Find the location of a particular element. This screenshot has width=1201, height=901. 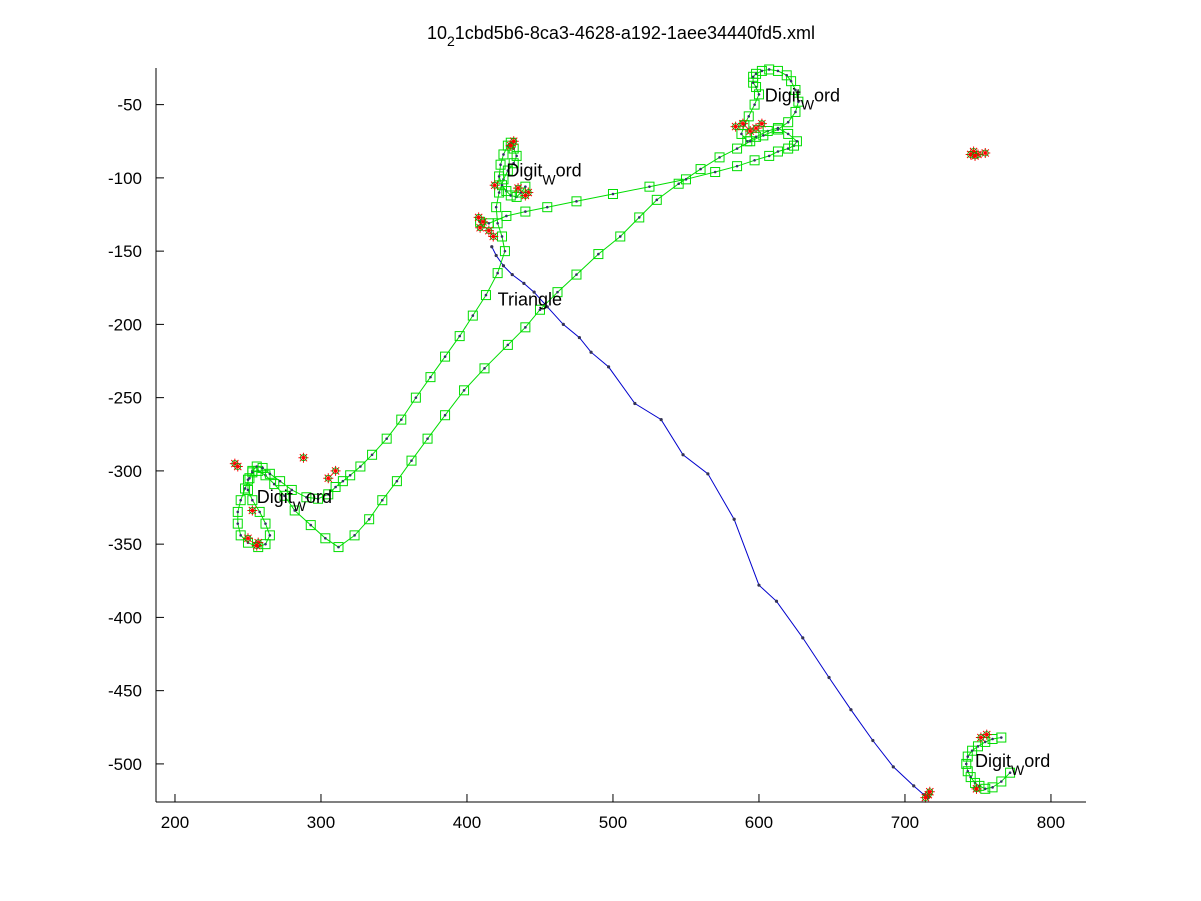

annotation-label: DigitWord is located at coordinates (543, 173).